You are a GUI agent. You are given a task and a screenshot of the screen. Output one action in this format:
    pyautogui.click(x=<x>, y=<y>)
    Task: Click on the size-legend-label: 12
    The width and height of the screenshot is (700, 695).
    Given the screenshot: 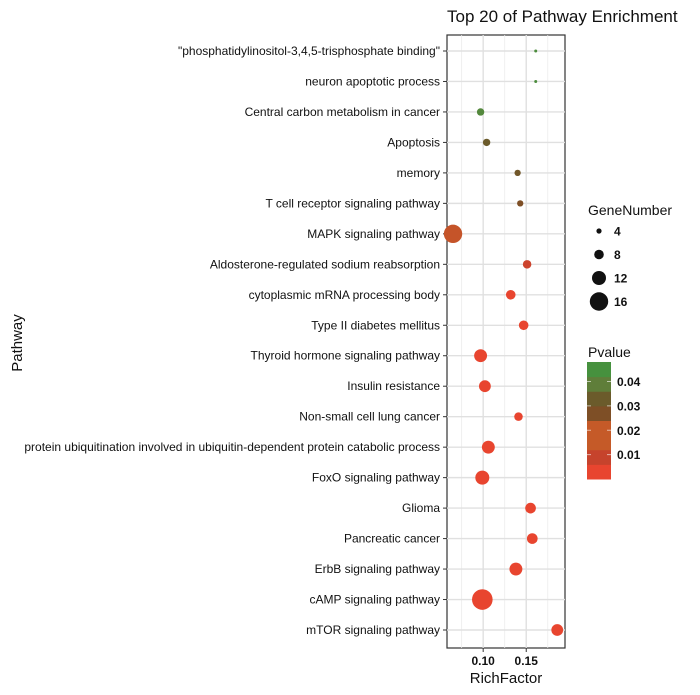 What is the action you would take?
    pyautogui.click(x=621, y=279)
    